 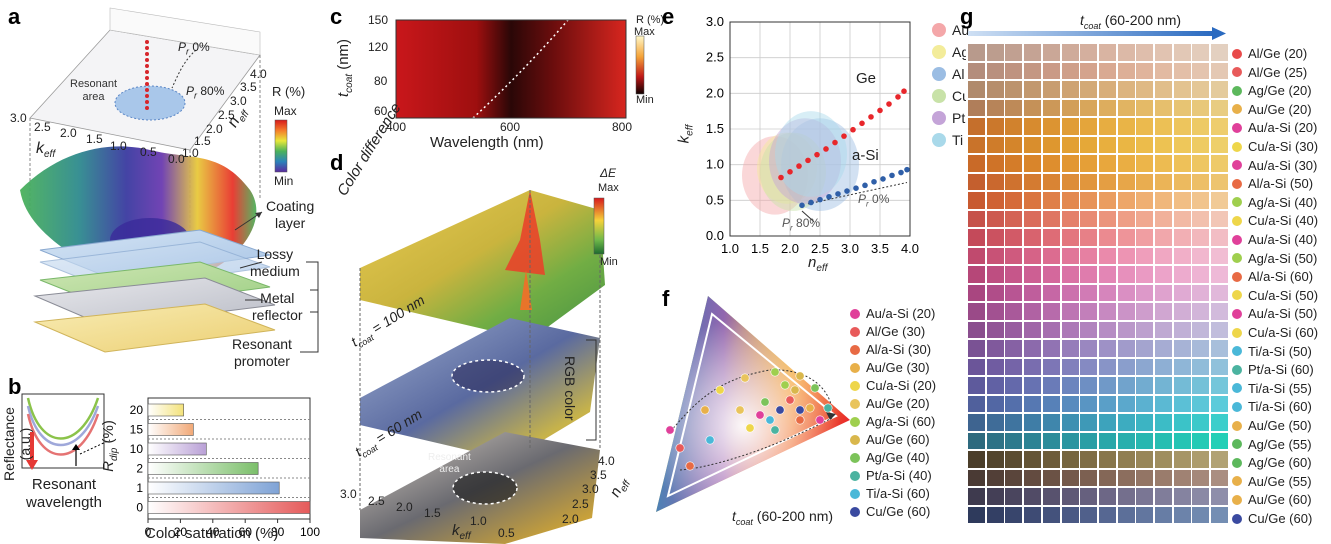 I want to click on legend-item: Au/a-Si (20), so click(x=892, y=313).